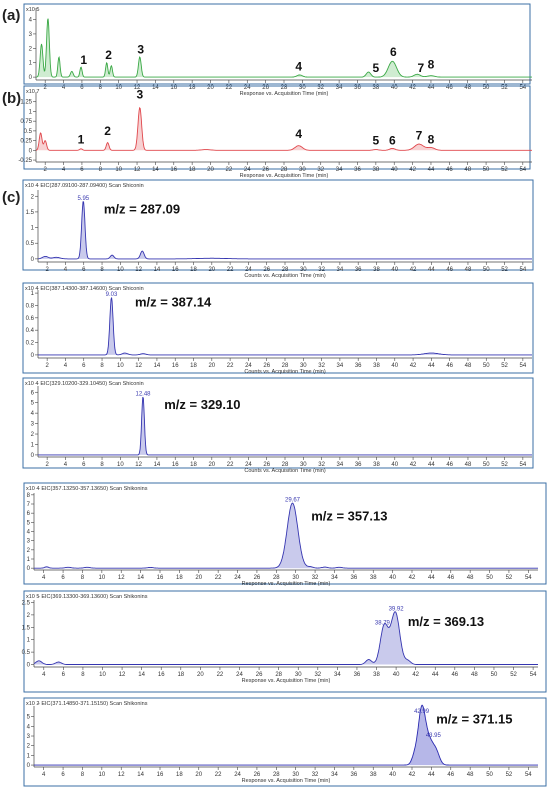 The width and height of the screenshot is (550, 788). I want to click on x-tick-label: 2, so click(46, 88).